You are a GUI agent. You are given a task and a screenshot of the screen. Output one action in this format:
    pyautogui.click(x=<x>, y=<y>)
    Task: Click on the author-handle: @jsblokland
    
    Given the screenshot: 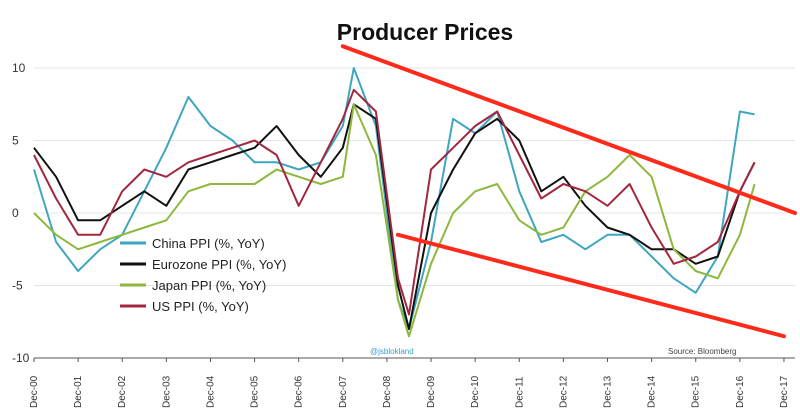 What is the action you would take?
    pyautogui.click(x=392, y=351)
    